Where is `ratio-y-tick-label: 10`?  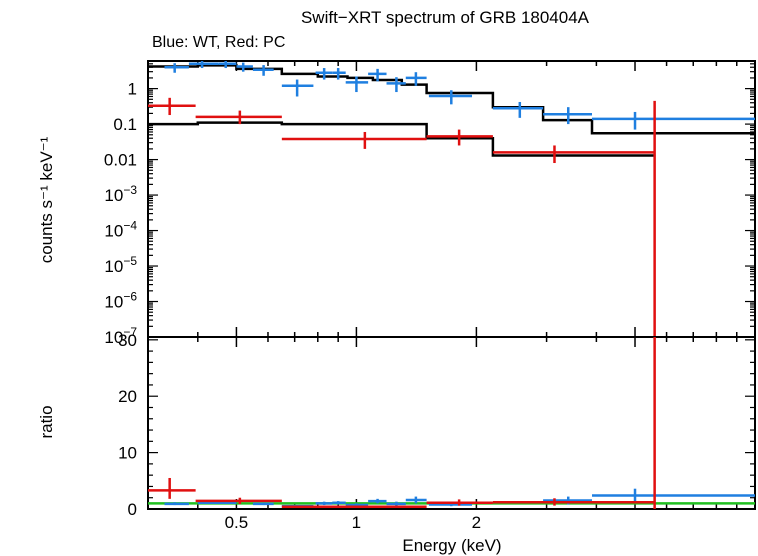
ratio-y-tick-label: 10 is located at coordinates (127, 453).